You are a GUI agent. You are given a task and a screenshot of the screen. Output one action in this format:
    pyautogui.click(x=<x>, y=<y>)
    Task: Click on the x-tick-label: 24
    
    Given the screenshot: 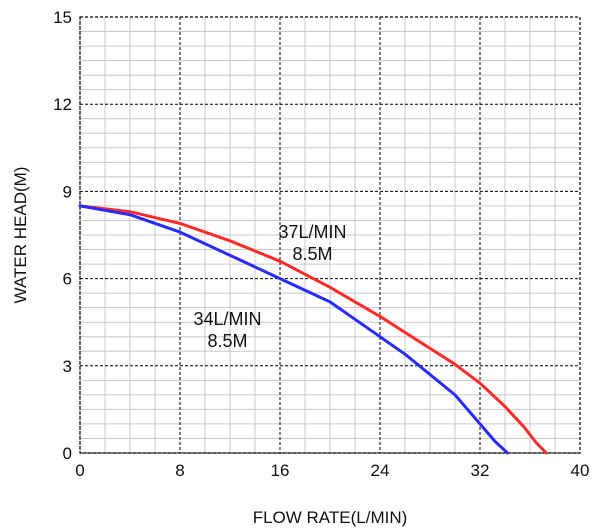 What is the action you would take?
    pyautogui.click(x=380, y=470)
    